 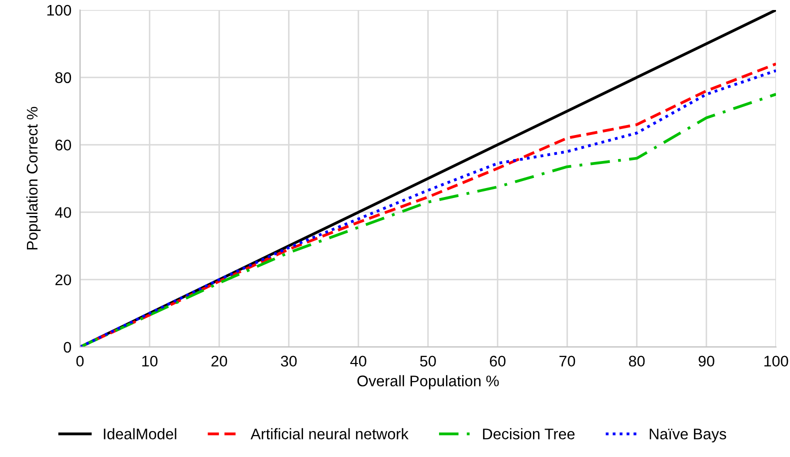 I want to click on x-tick-label: 50, so click(x=428, y=361).